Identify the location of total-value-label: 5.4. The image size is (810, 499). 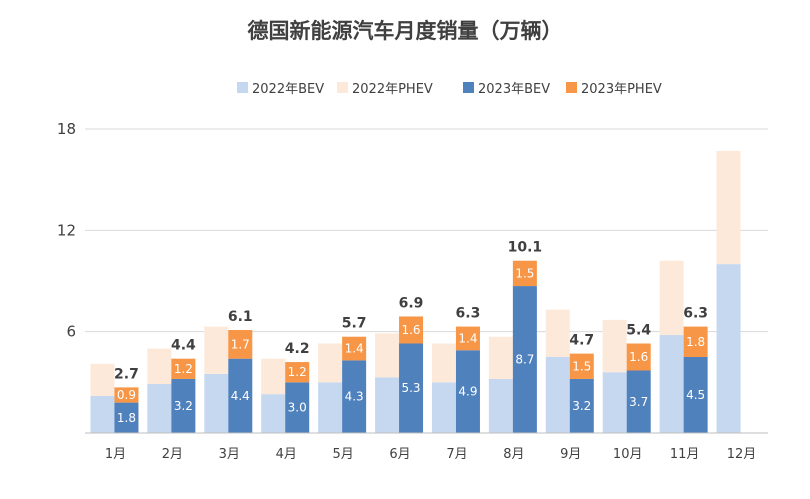
(638, 330).